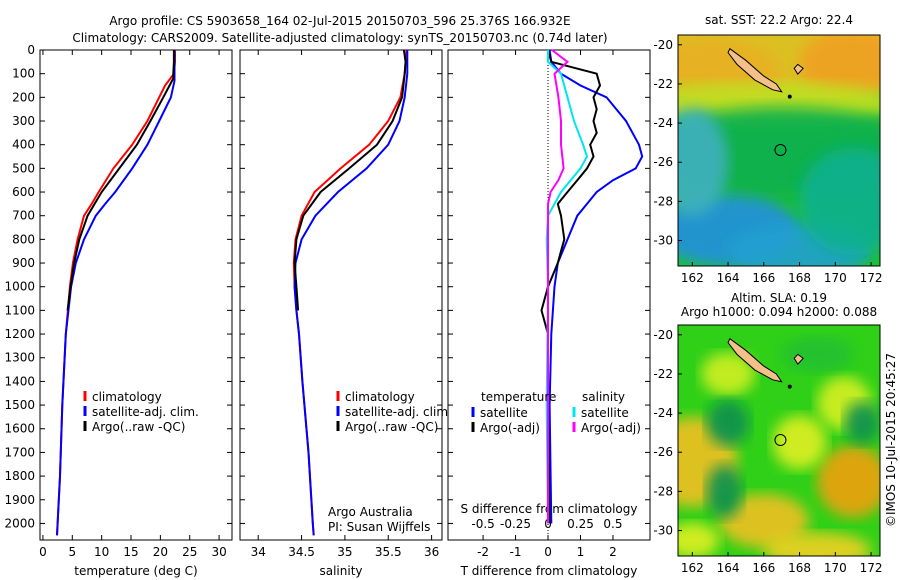 This screenshot has height=580, width=900. Describe the element at coordinates (19, 287) in the screenshot. I see `y-tick-label: 1000` at that location.